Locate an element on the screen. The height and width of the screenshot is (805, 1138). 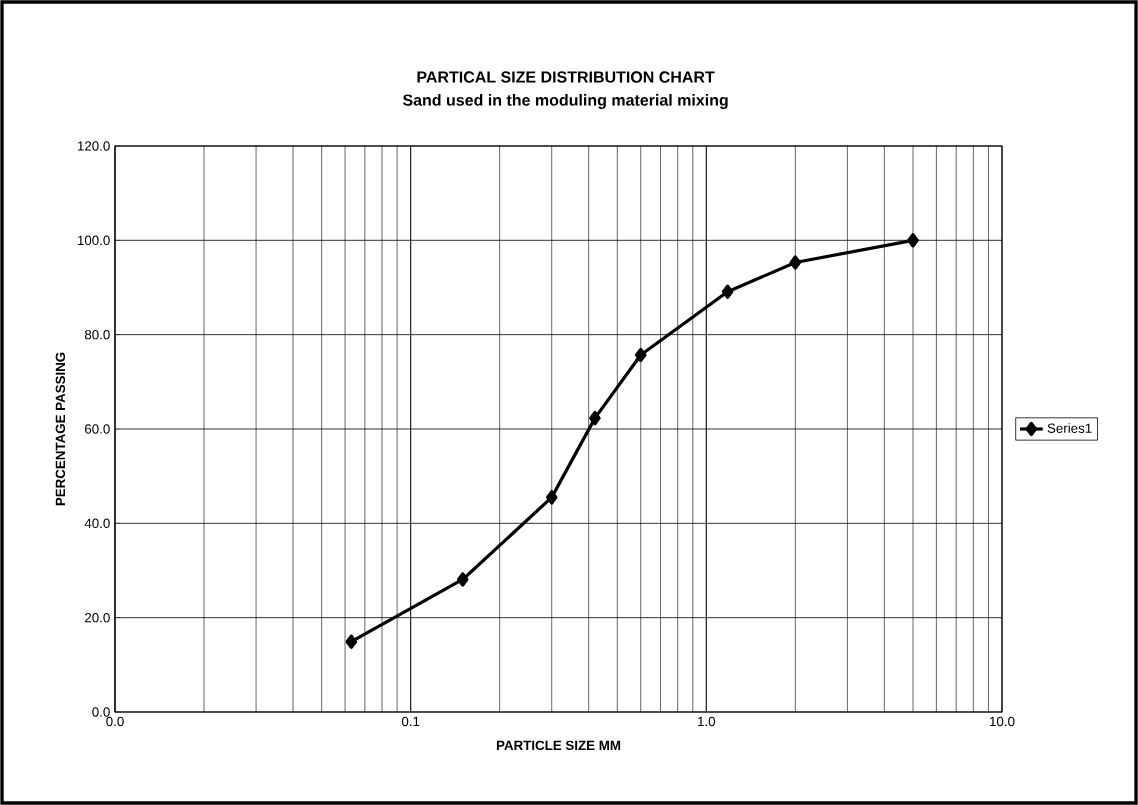
y-tick-label: 20.0 is located at coordinates (97, 617).